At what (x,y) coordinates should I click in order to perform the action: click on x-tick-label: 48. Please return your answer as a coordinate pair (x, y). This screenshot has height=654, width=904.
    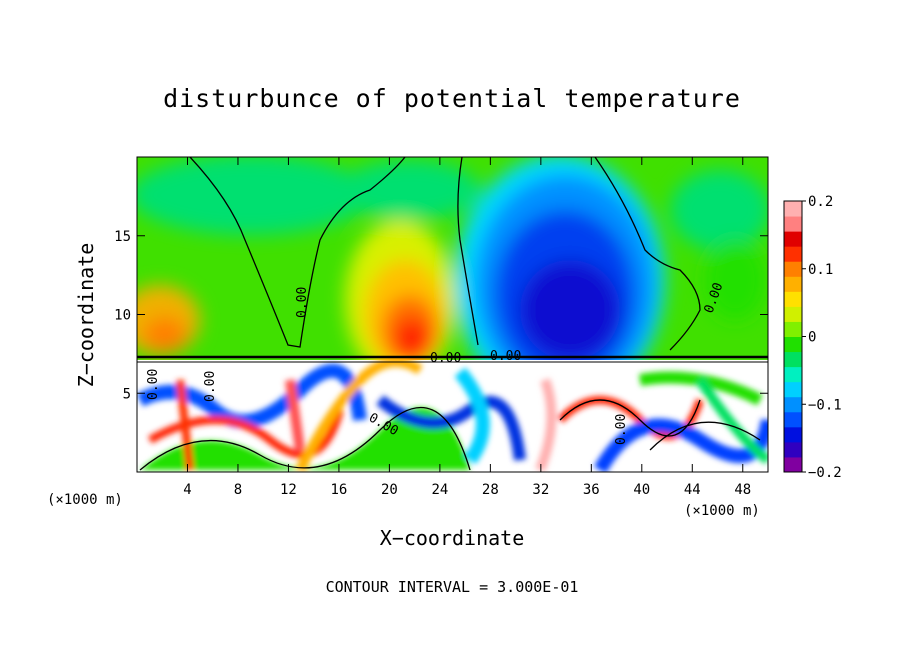
    Looking at the image, I should click on (742, 490).